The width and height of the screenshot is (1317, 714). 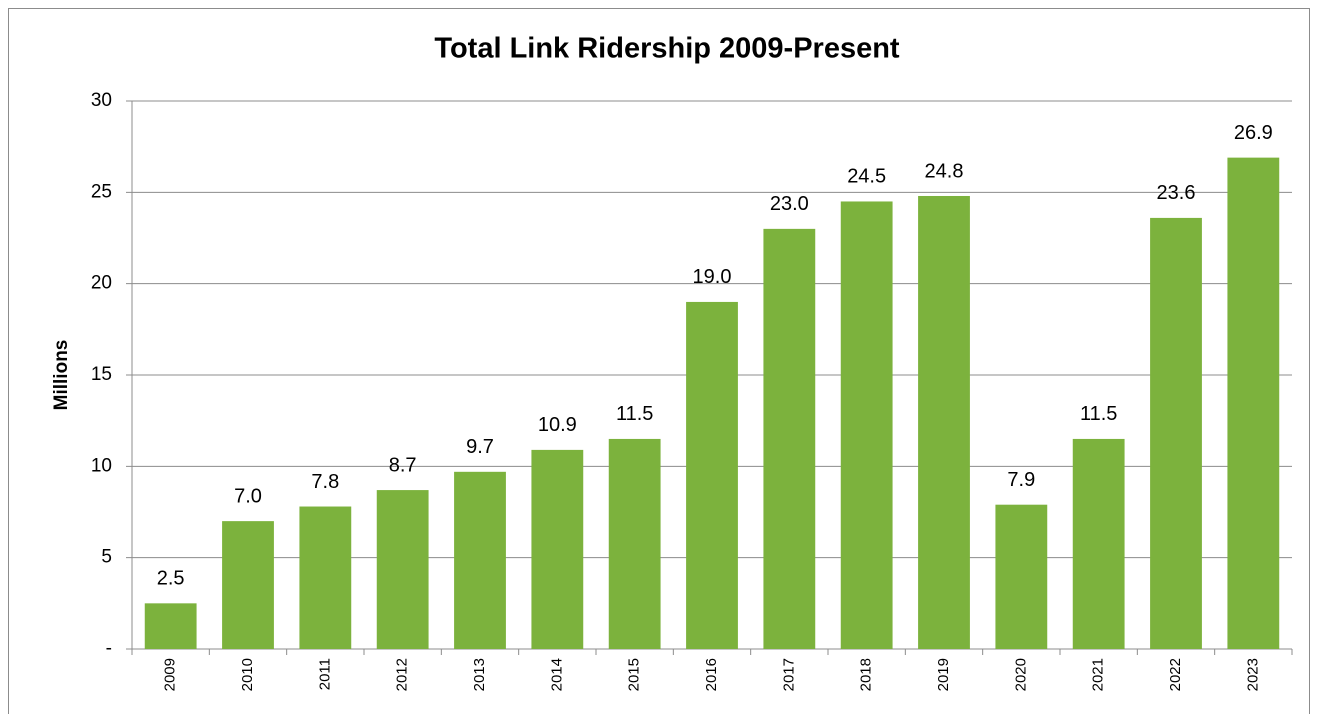 What do you see at coordinates (109, 648) in the screenshot?
I see `y-tick-label: -` at bounding box center [109, 648].